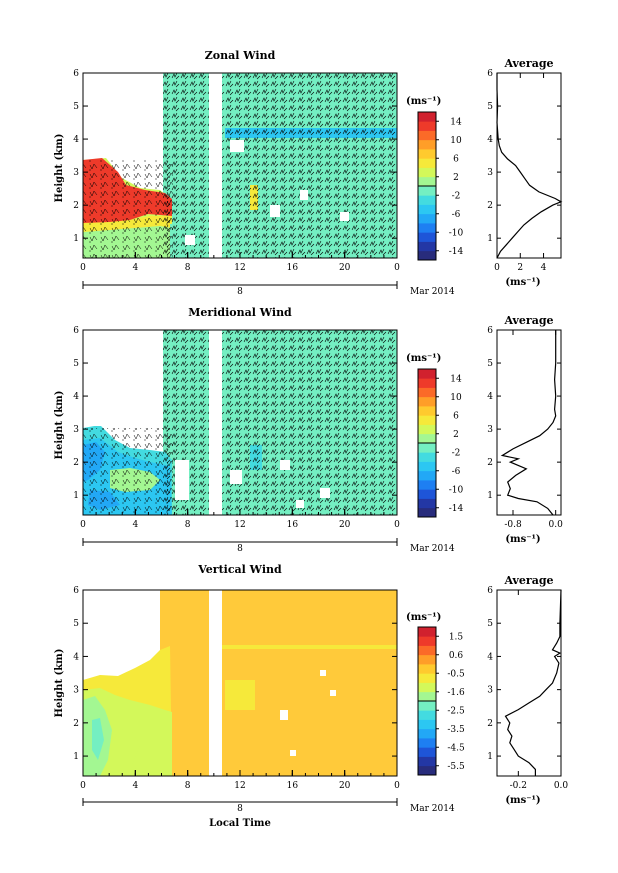 The height and width of the screenshot is (873, 618). What do you see at coordinates (490, 724) in the screenshot?
I see `average-y-tick-label: 2` at bounding box center [490, 724].